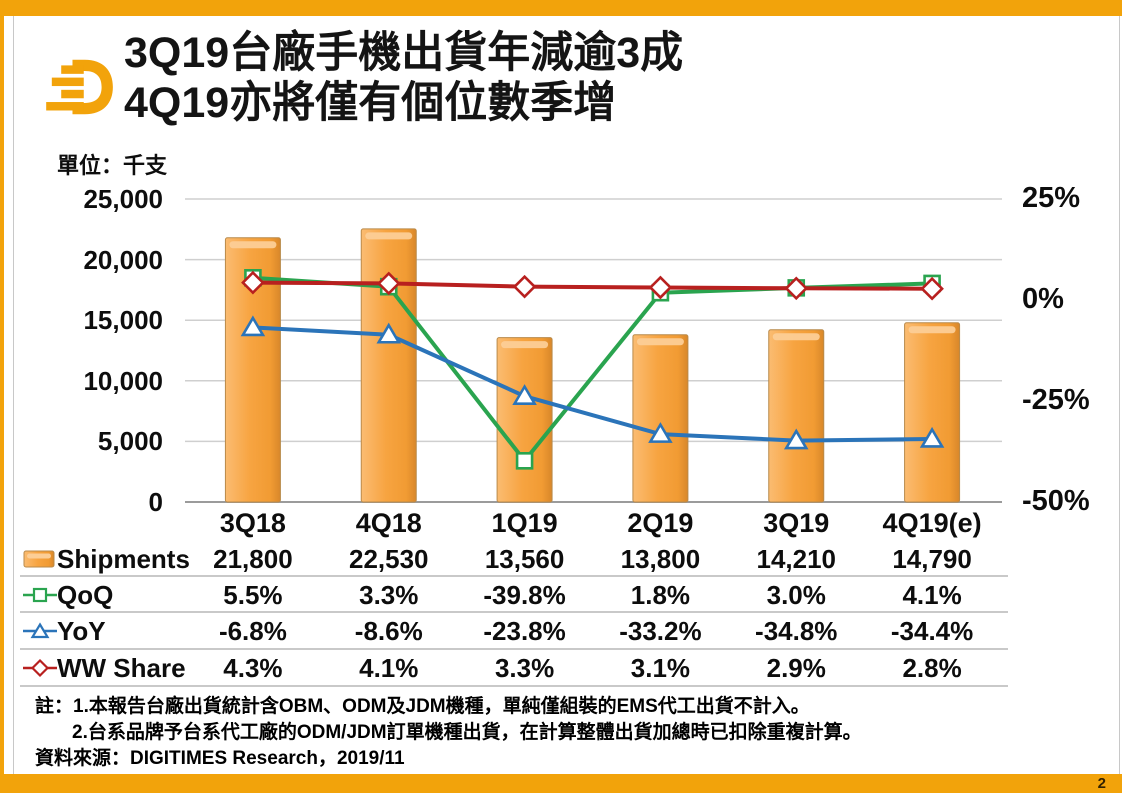  Describe the element at coordinates (41, 631) in the screenshot. I see `legend-icon-yoy-triangle` at that location.